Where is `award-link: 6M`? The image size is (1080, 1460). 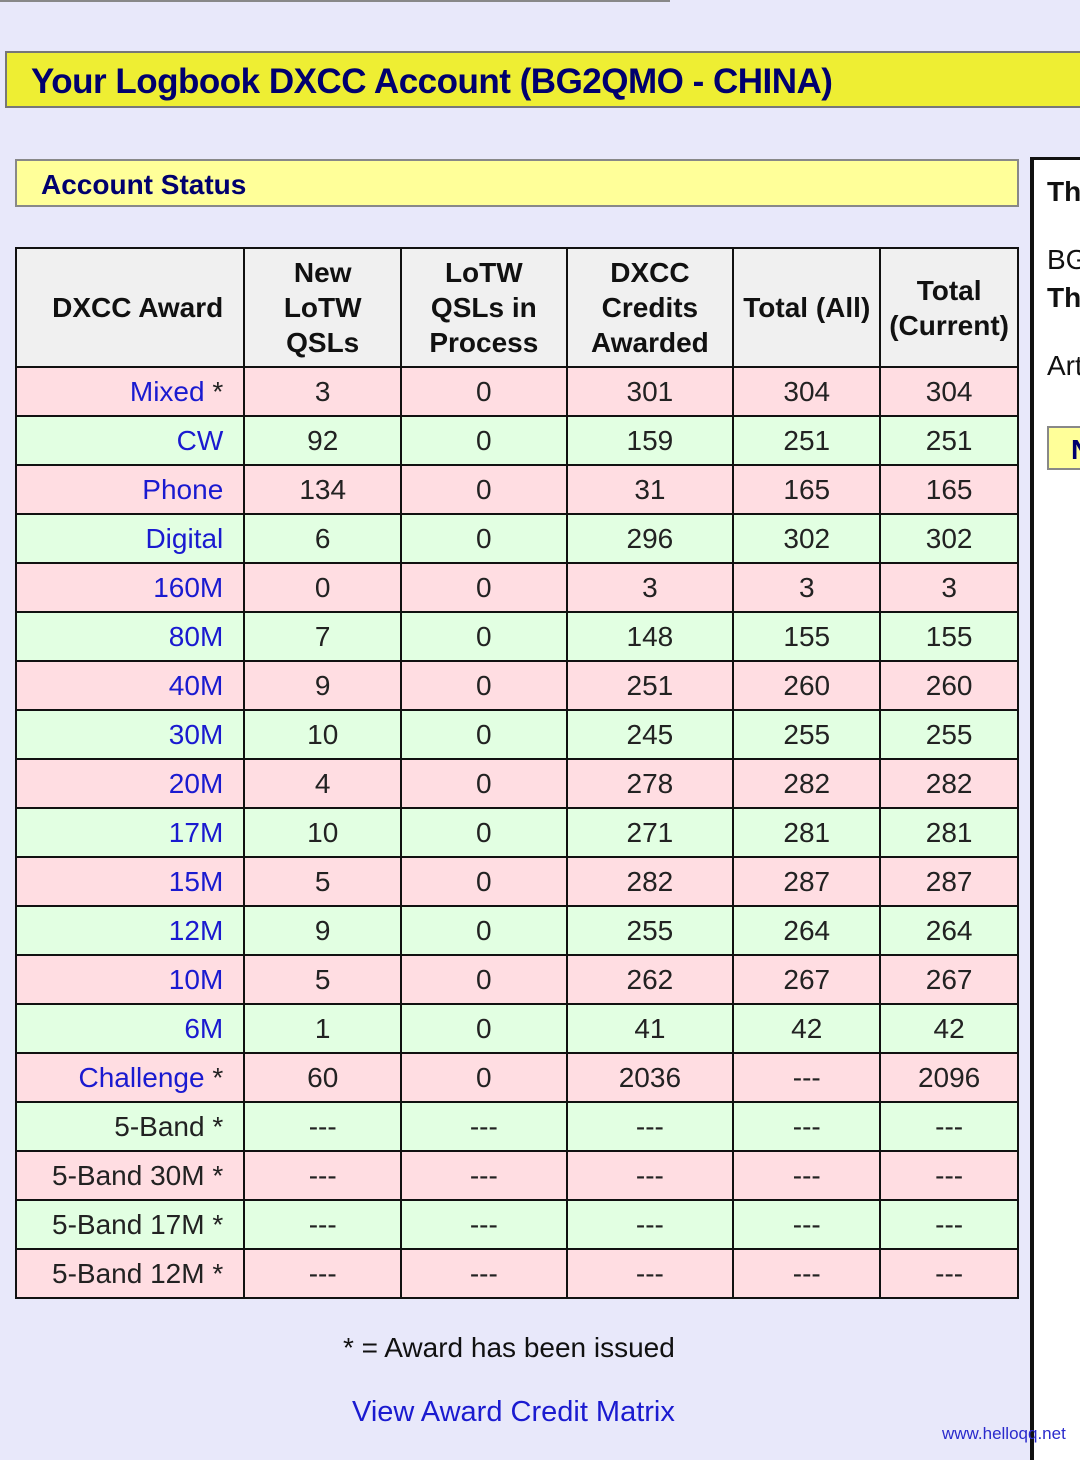 award-link: 6M is located at coordinates (204, 1028).